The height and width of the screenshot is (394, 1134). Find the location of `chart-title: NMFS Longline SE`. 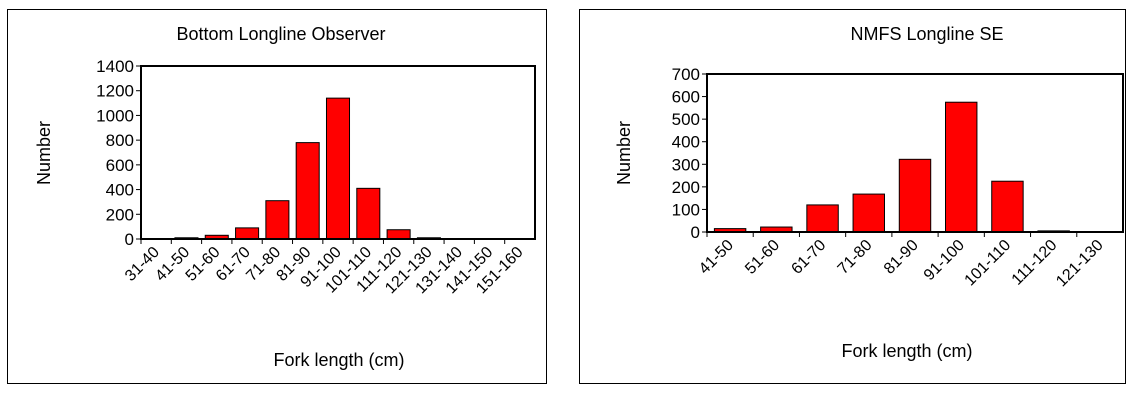

chart-title: NMFS Longline SE is located at coordinates (926, 34).